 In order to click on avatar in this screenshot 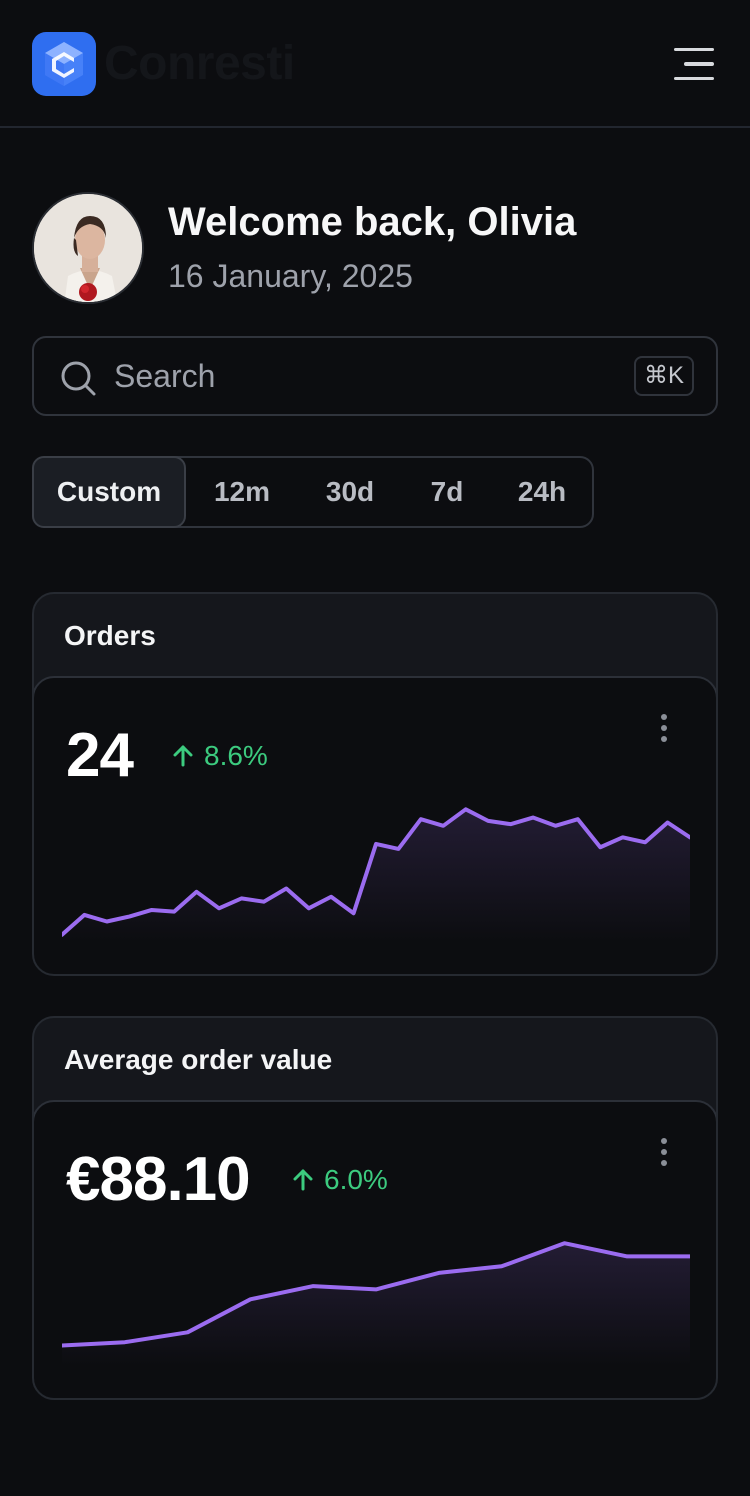, I will do `click(88, 248)`.